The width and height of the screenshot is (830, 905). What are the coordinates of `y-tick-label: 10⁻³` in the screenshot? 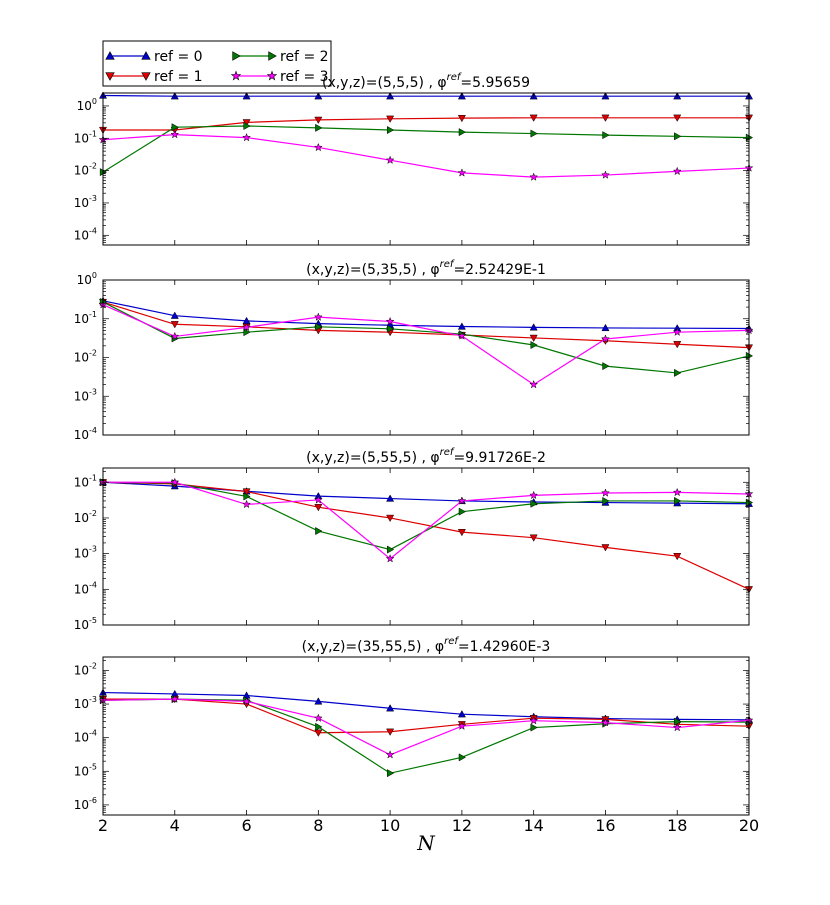 It's located at (85, 703).